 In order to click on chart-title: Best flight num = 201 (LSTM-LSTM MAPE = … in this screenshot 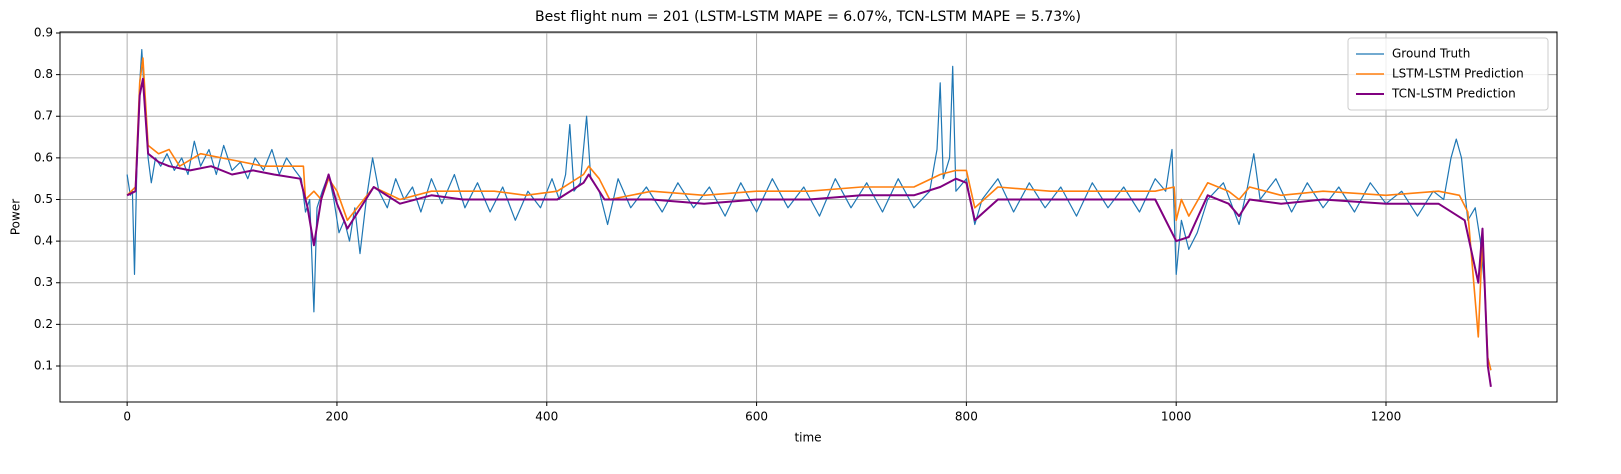, I will do `click(808, 17)`.